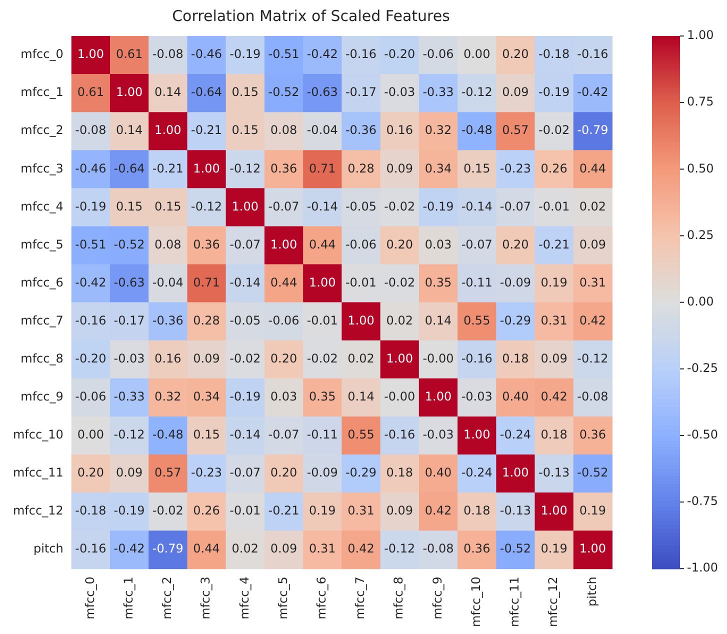  I want to click on x-tick-label: mfcc_10, so click(475, 602).